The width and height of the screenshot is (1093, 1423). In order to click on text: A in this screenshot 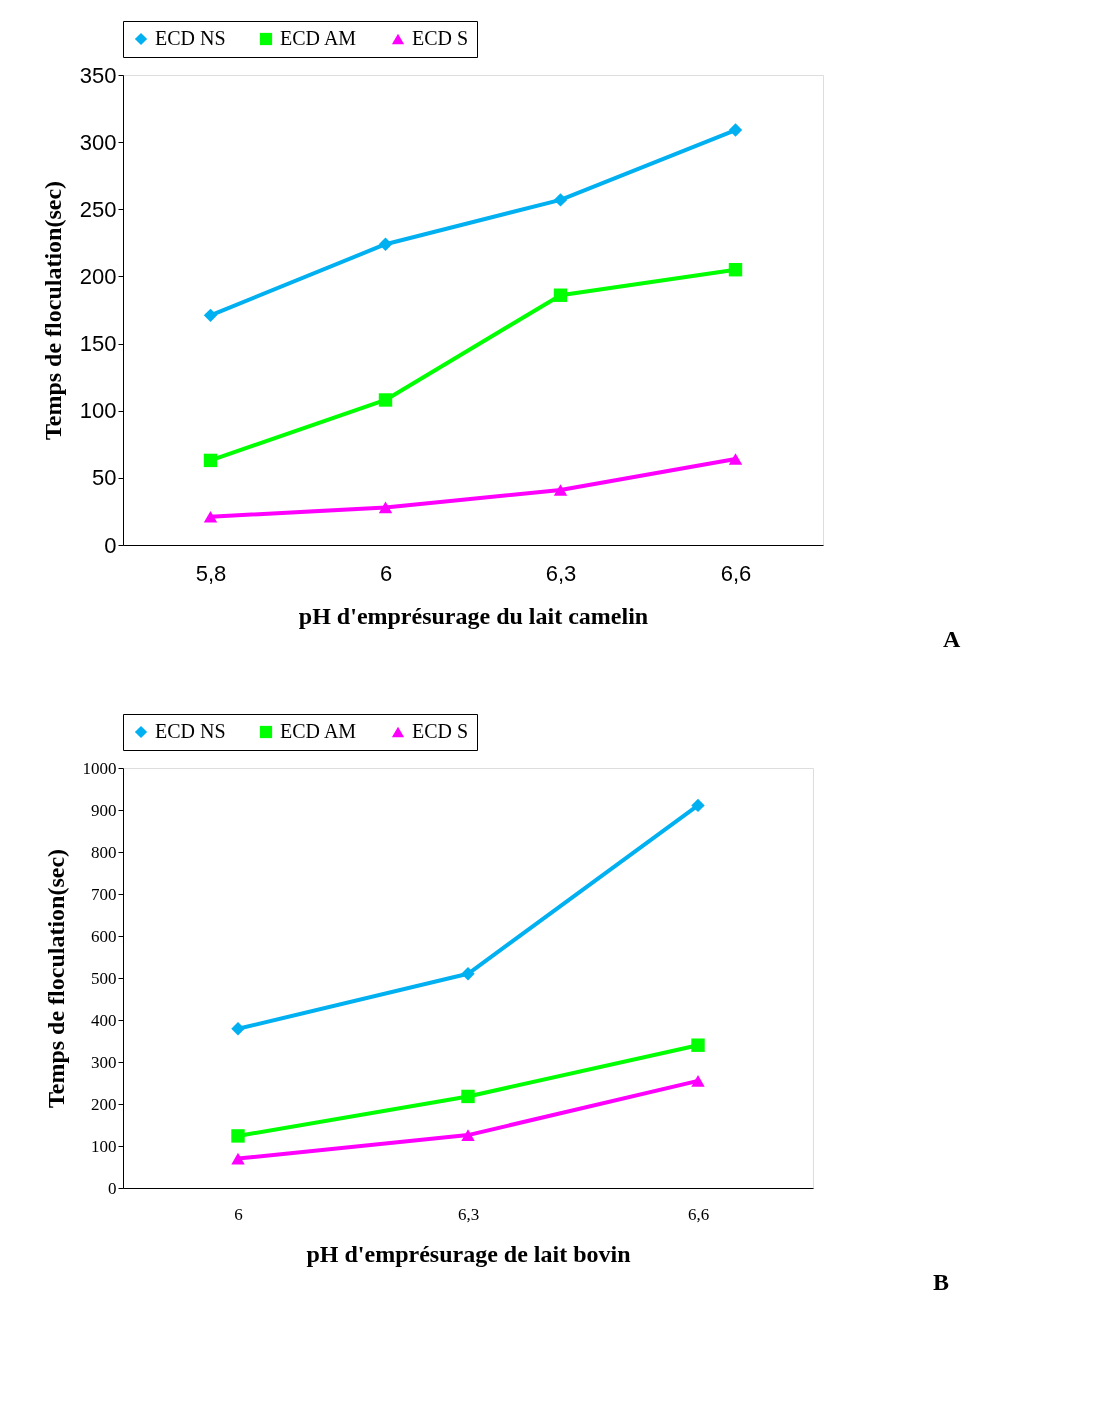, I will do `click(952, 639)`.